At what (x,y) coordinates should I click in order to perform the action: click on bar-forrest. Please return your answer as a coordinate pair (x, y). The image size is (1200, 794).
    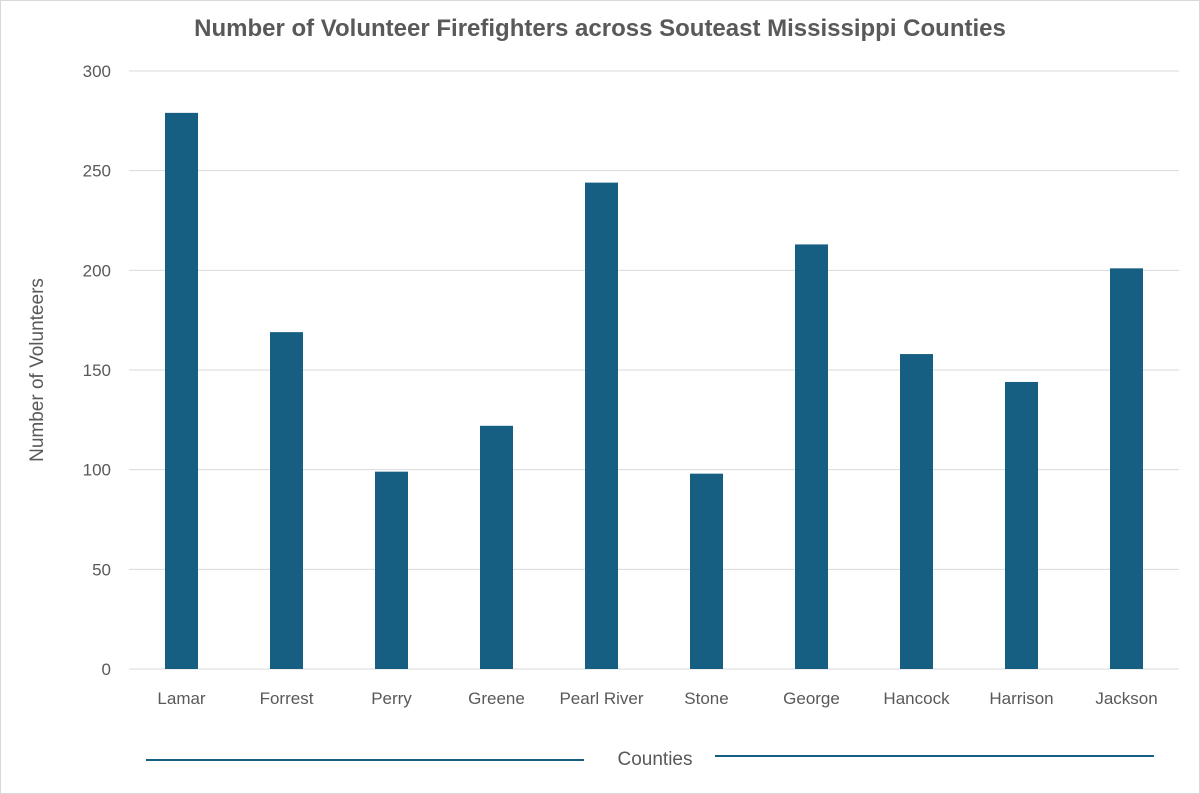
    Looking at the image, I should click on (286, 500).